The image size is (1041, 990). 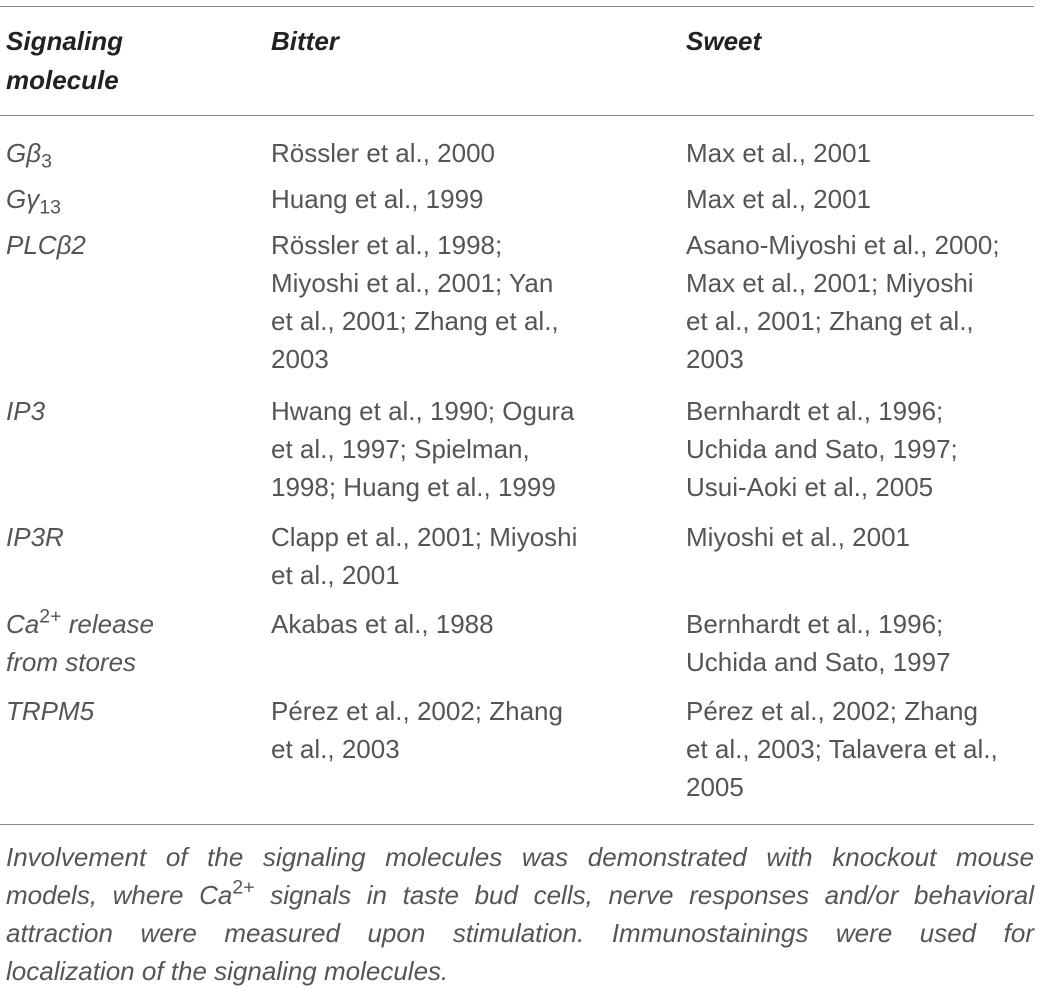 I want to click on header-rule, so click(x=517, y=115).